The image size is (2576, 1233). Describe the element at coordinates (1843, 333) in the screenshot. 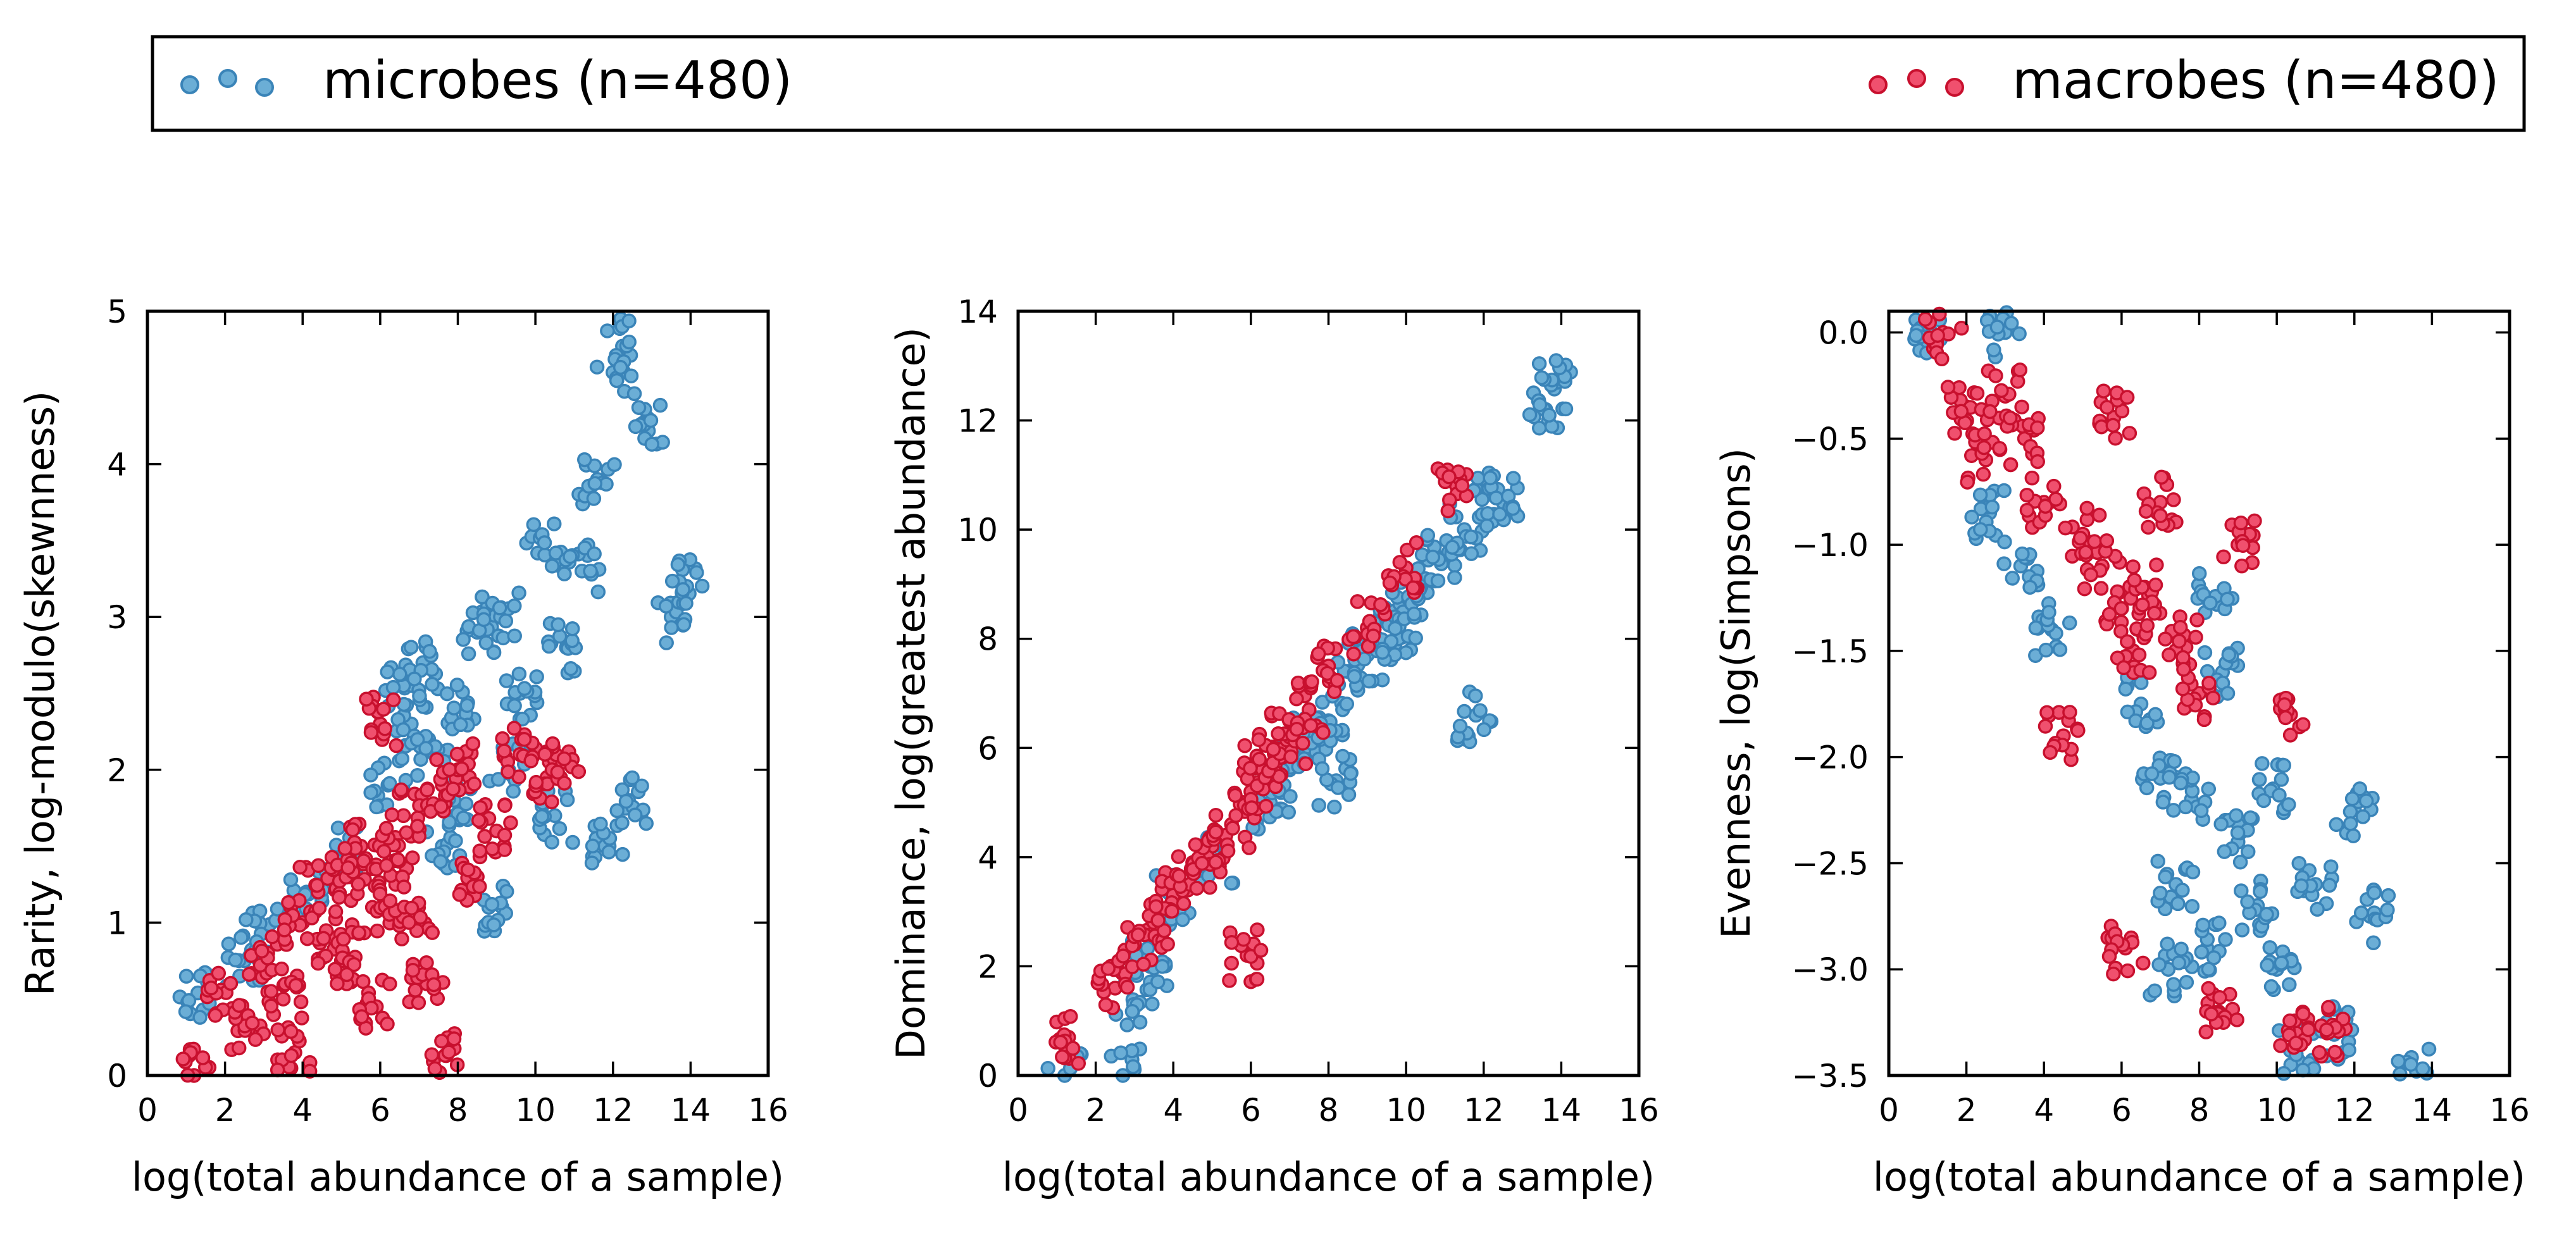

I see `y-tick-label: 0.0` at that location.